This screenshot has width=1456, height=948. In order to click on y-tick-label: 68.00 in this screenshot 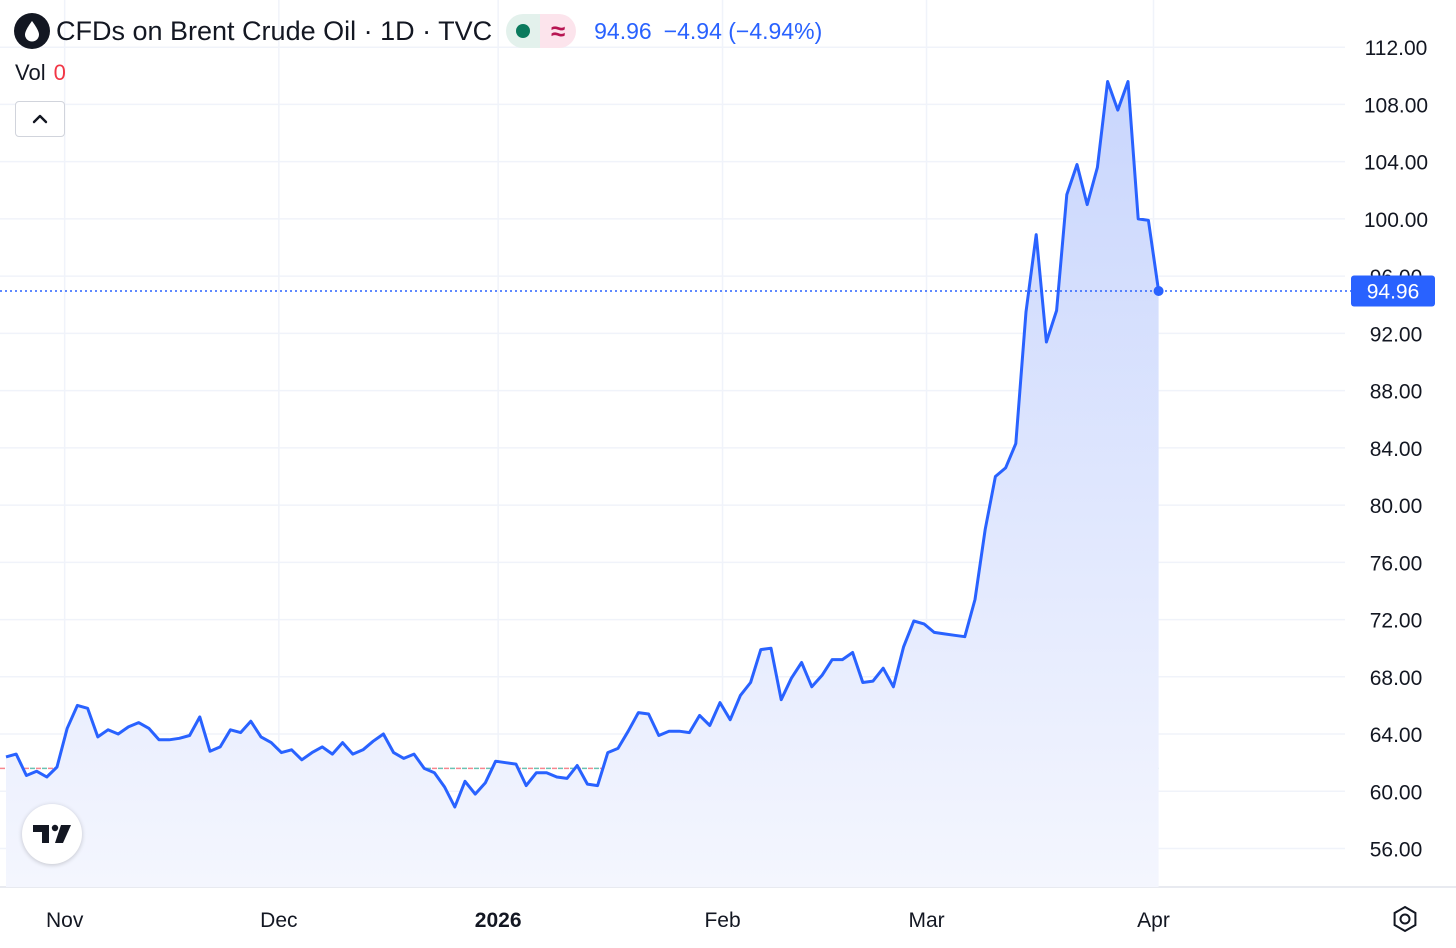, I will do `click(1396, 678)`.